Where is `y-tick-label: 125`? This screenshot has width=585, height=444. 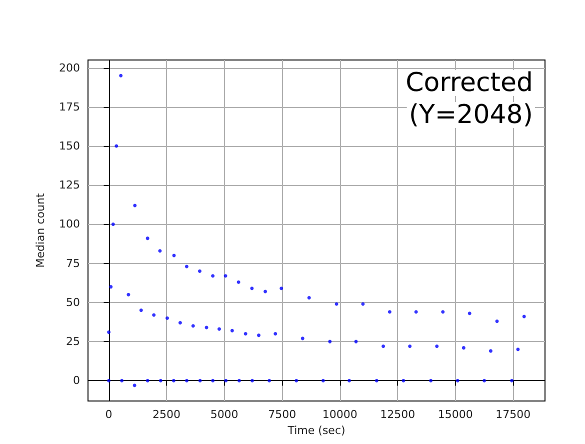 y-tick-label: 125 is located at coordinates (69, 185).